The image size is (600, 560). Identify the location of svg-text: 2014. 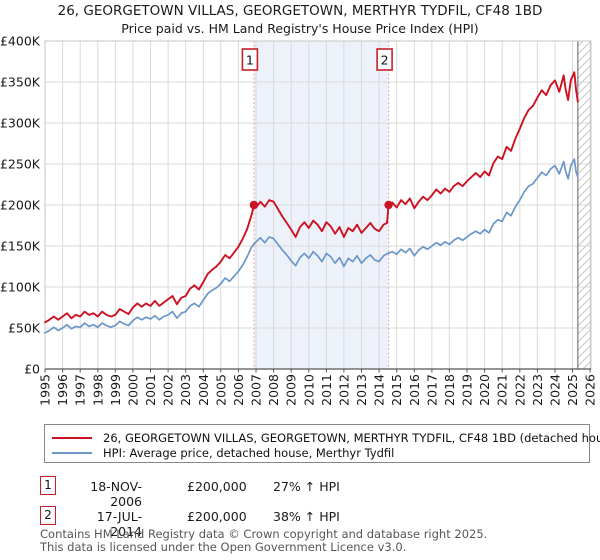
(379, 390).